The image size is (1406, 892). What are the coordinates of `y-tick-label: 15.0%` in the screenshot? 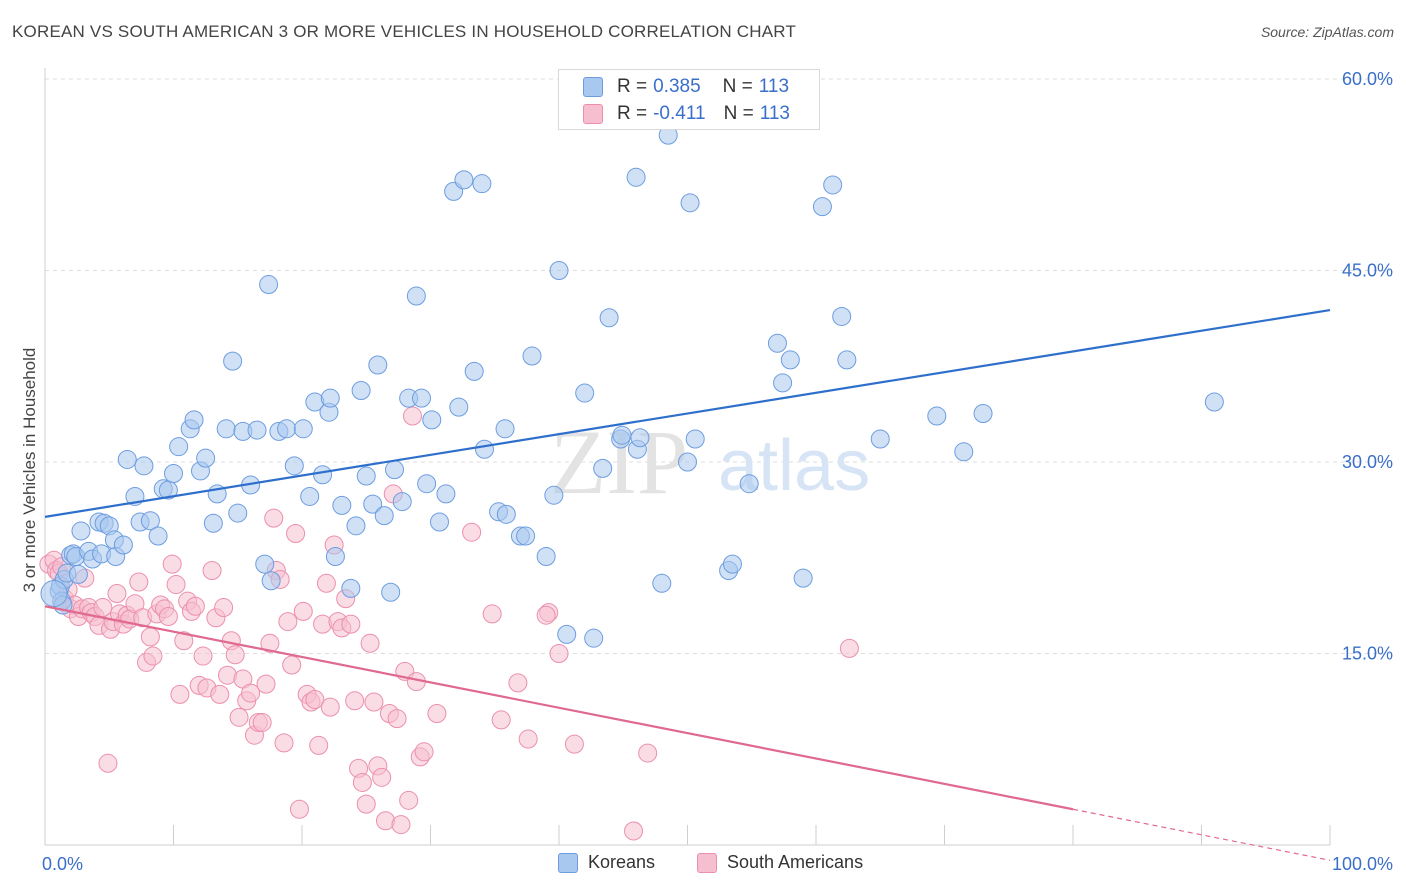 It's located at (1367, 654).